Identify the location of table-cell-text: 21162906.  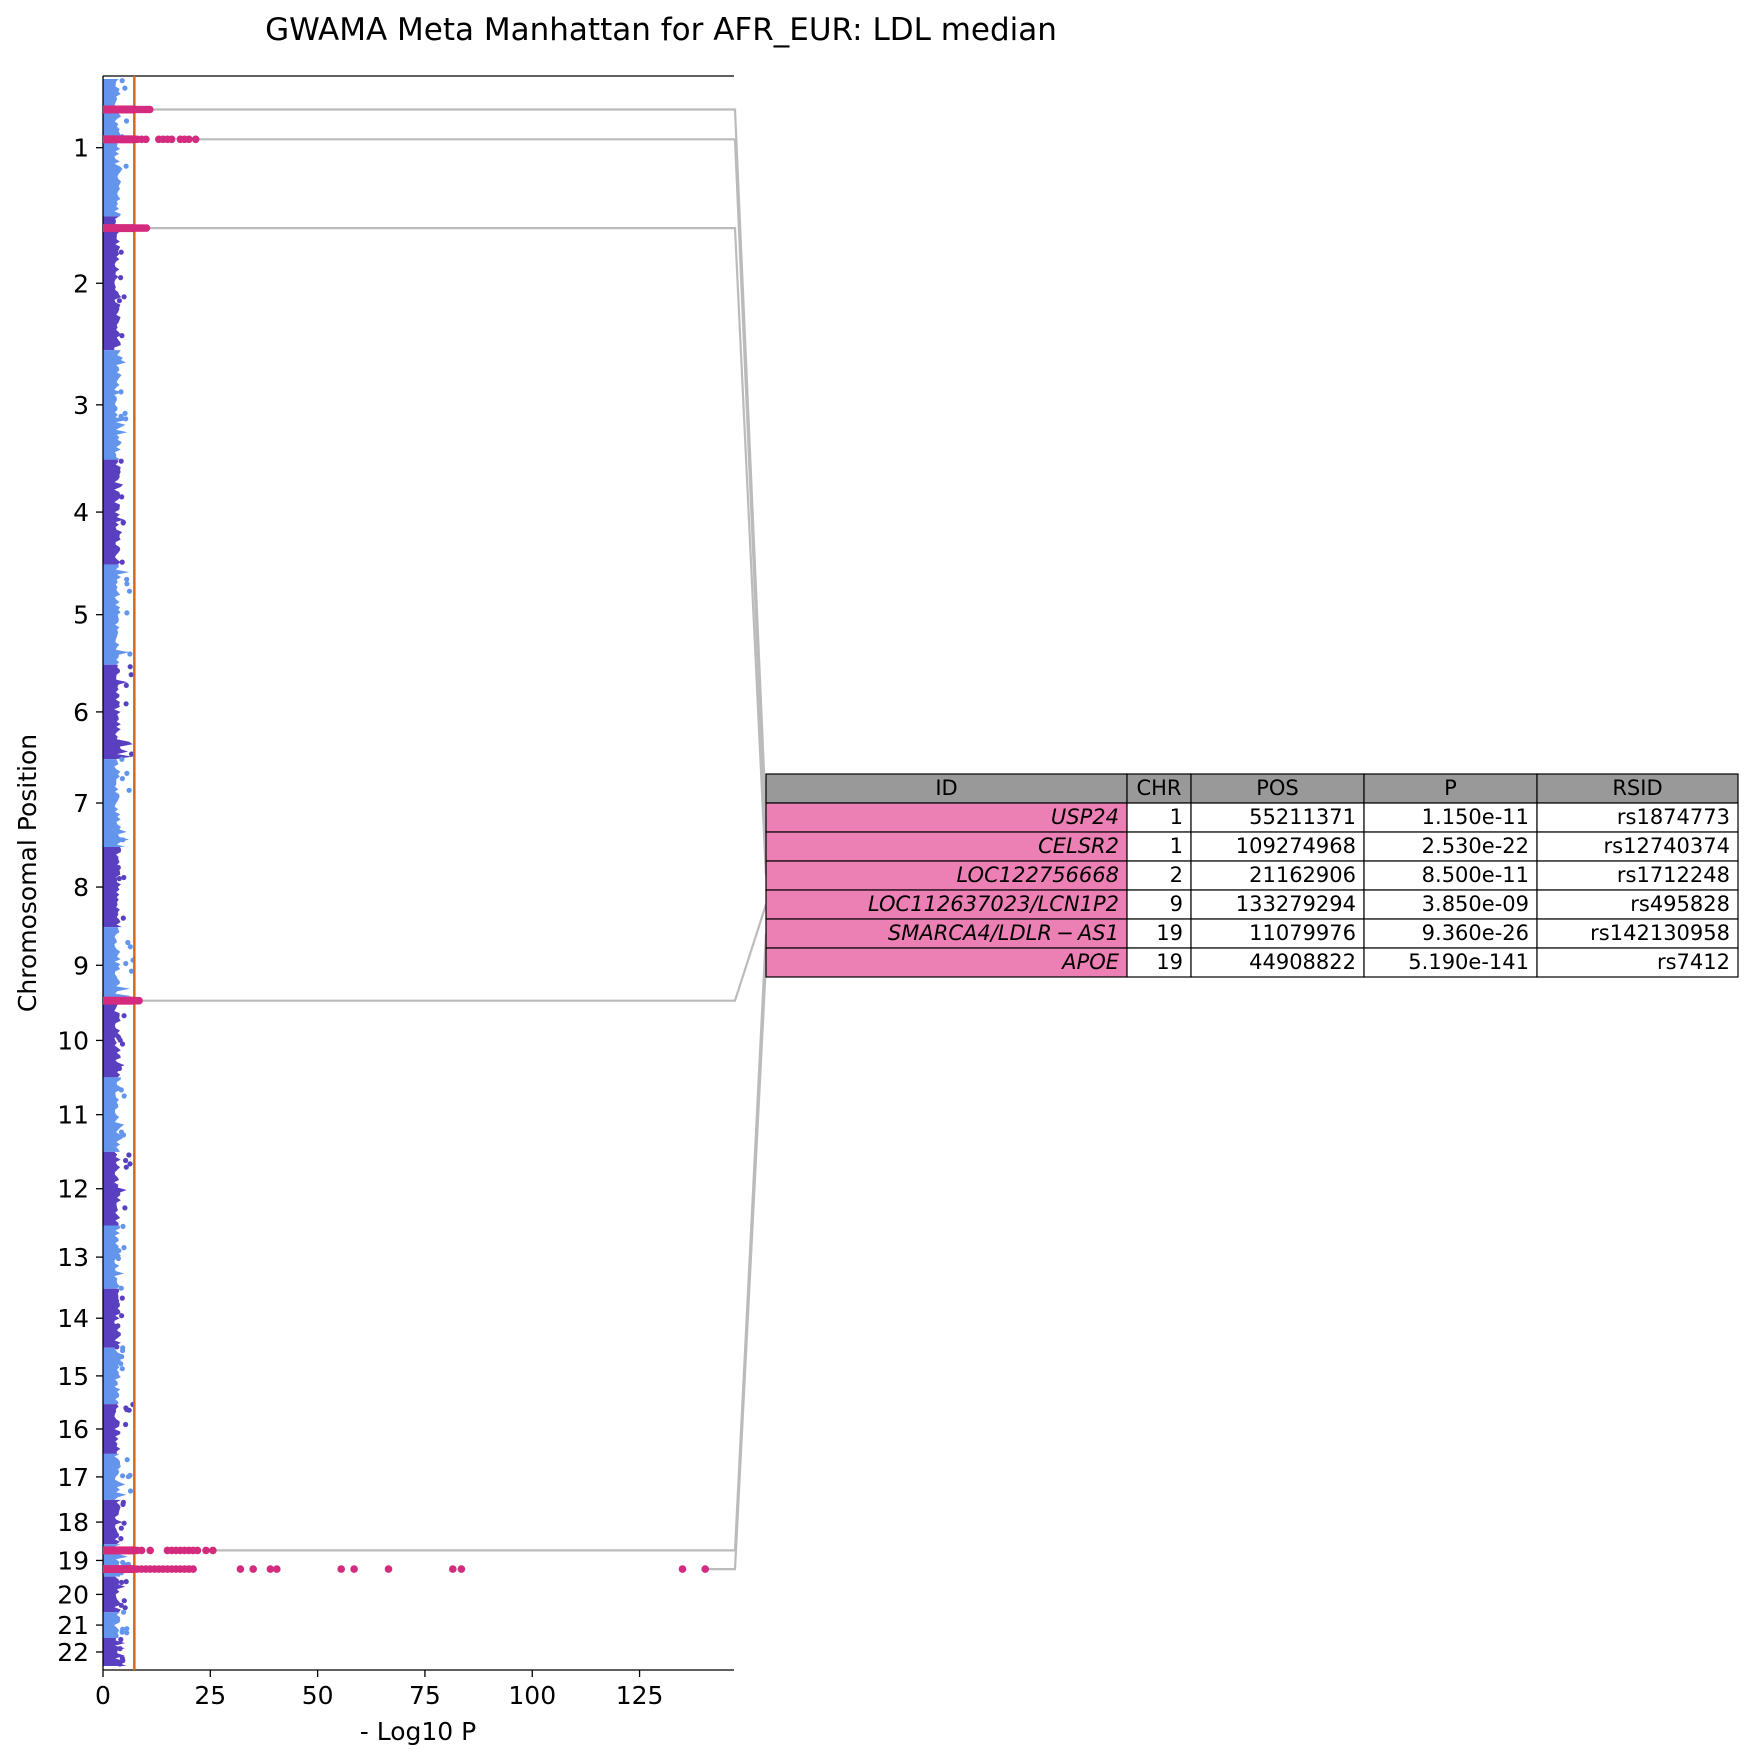
(1302, 875).